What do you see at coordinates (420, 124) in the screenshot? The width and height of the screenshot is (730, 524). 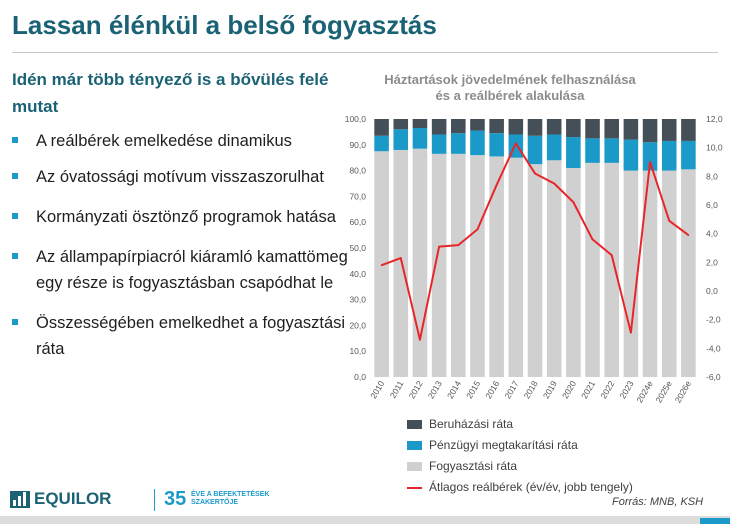 I see `bar-2-2012` at bounding box center [420, 124].